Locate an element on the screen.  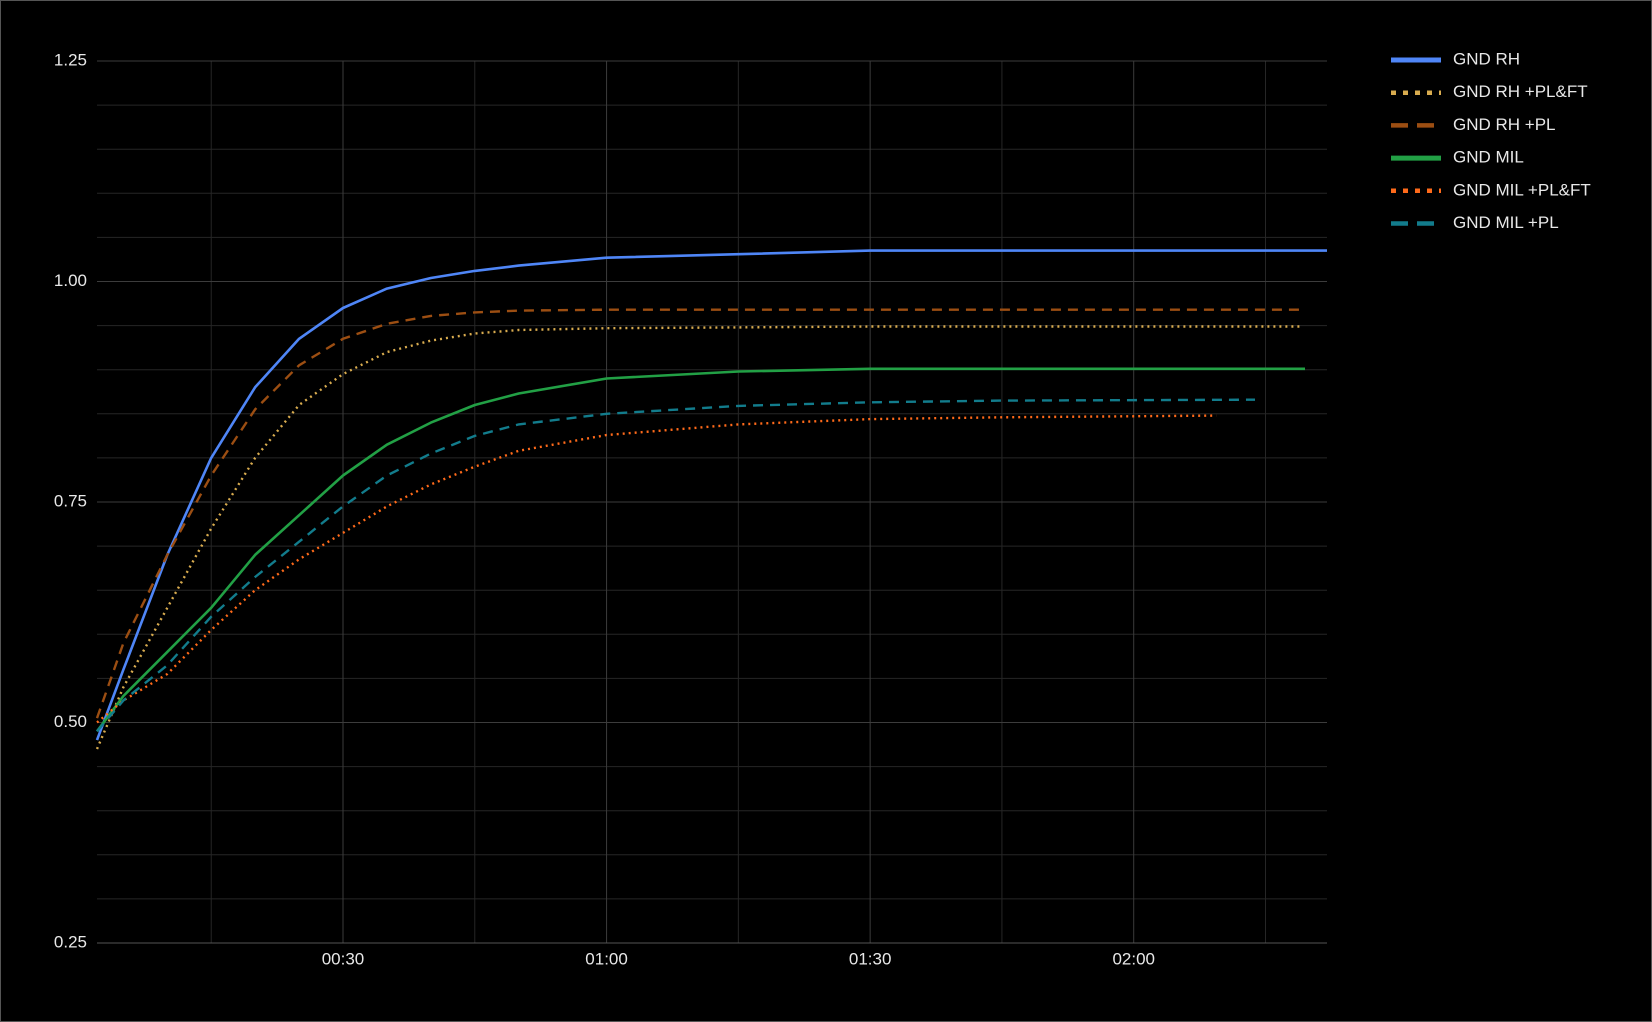
x-tick-label: 02:00 is located at coordinates (1133, 958).